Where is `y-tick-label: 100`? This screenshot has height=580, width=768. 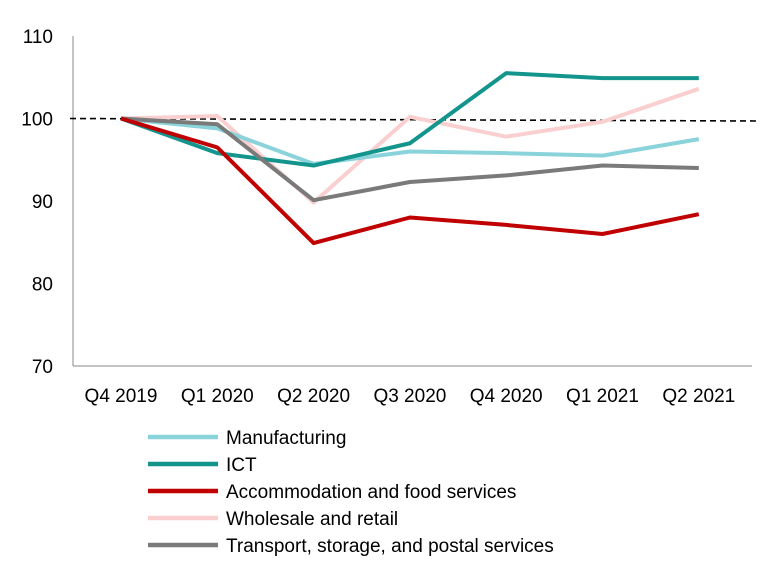 y-tick-label: 100 is located at coordinates (37, 120).